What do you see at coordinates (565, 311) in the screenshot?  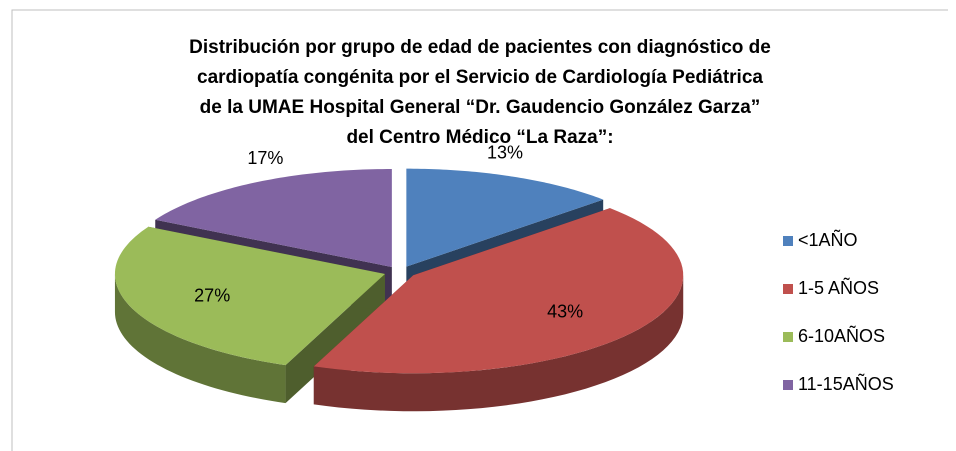 I see `data-label: 43%` at bounding box center [565, 311].